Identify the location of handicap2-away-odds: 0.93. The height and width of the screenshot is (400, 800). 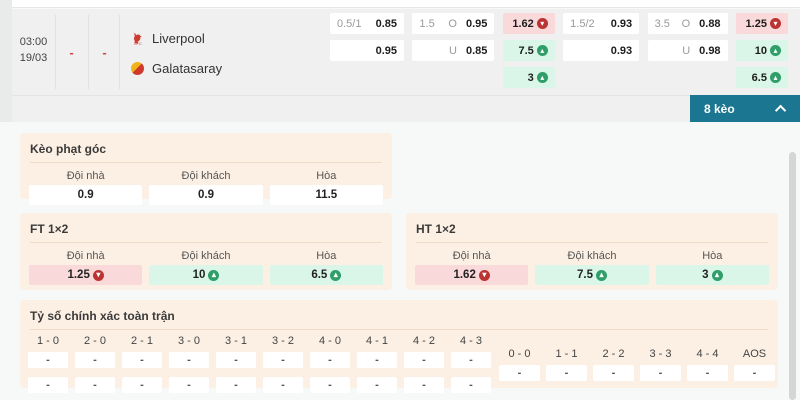
(621, 50).